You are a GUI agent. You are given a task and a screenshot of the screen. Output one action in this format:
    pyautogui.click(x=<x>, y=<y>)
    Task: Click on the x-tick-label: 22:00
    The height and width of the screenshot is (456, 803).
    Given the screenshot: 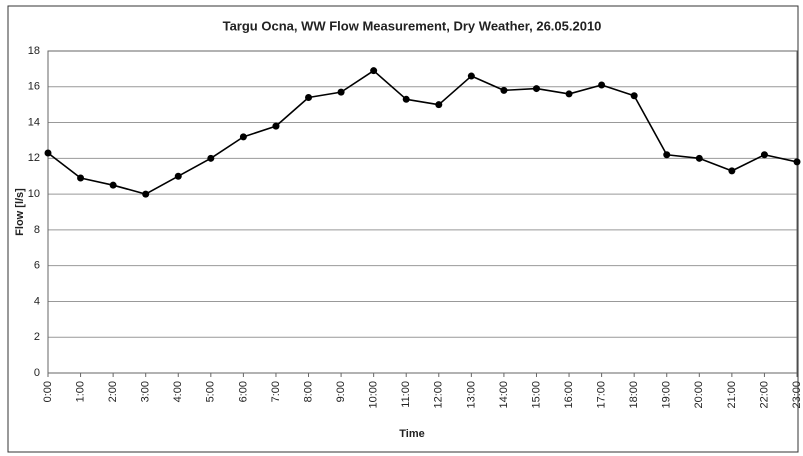 What is the action you would take?
    pyautogui.click(x=764, y=395)
    